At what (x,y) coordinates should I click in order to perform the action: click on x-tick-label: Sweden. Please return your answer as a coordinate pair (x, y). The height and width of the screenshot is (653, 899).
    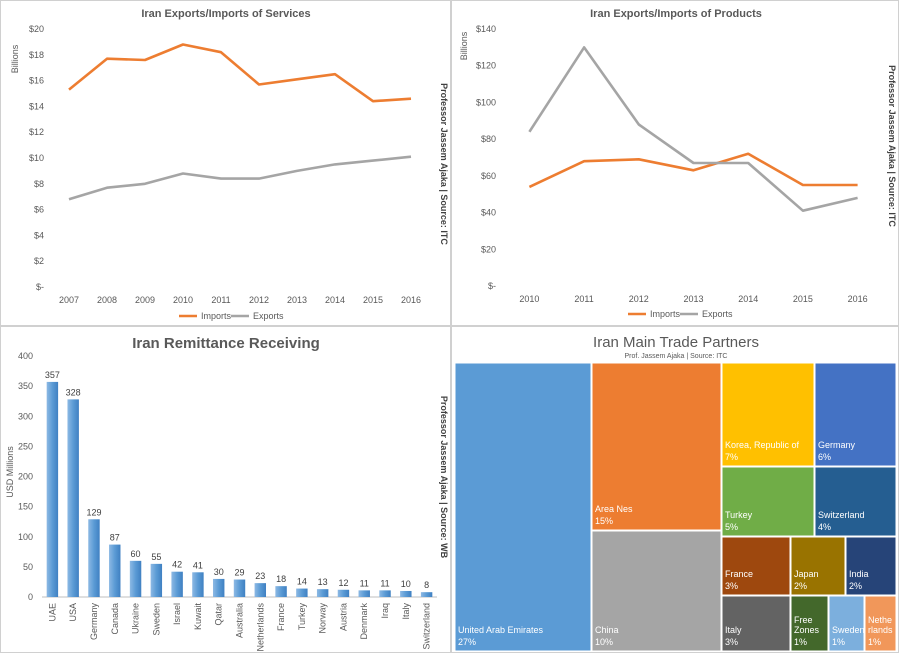
    Looking at the image, I should click on (156, 619).